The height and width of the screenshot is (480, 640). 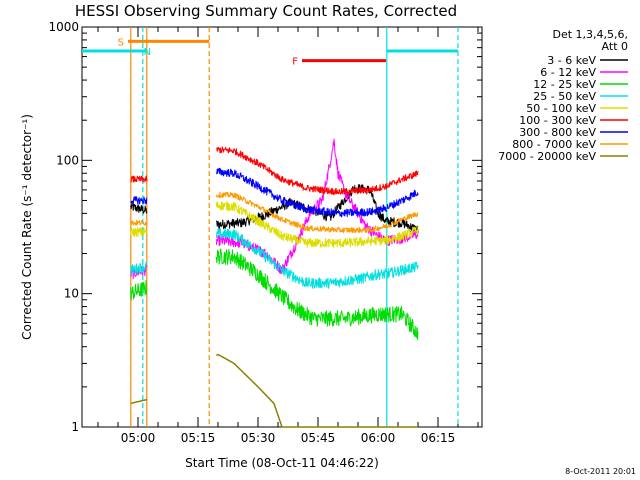 What do you see at coordinates (75, 427) in the screenshot?
I see `y-tick-label: 1` at bounding box center [75, 427].